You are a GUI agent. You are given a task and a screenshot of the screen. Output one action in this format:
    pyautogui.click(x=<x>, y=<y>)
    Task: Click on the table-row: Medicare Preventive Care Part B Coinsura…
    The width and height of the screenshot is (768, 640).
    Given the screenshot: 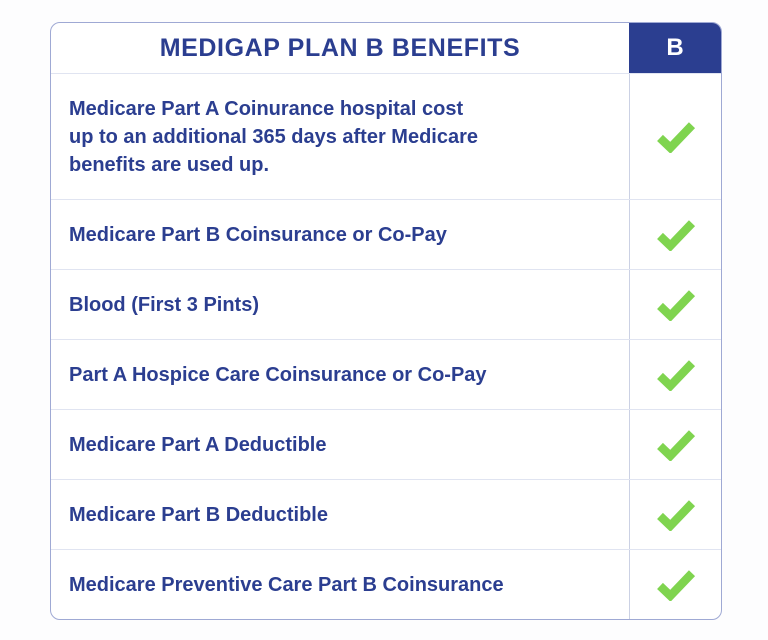 What is the action you would take?
    pyautogui.click(x=386, y=584)
    